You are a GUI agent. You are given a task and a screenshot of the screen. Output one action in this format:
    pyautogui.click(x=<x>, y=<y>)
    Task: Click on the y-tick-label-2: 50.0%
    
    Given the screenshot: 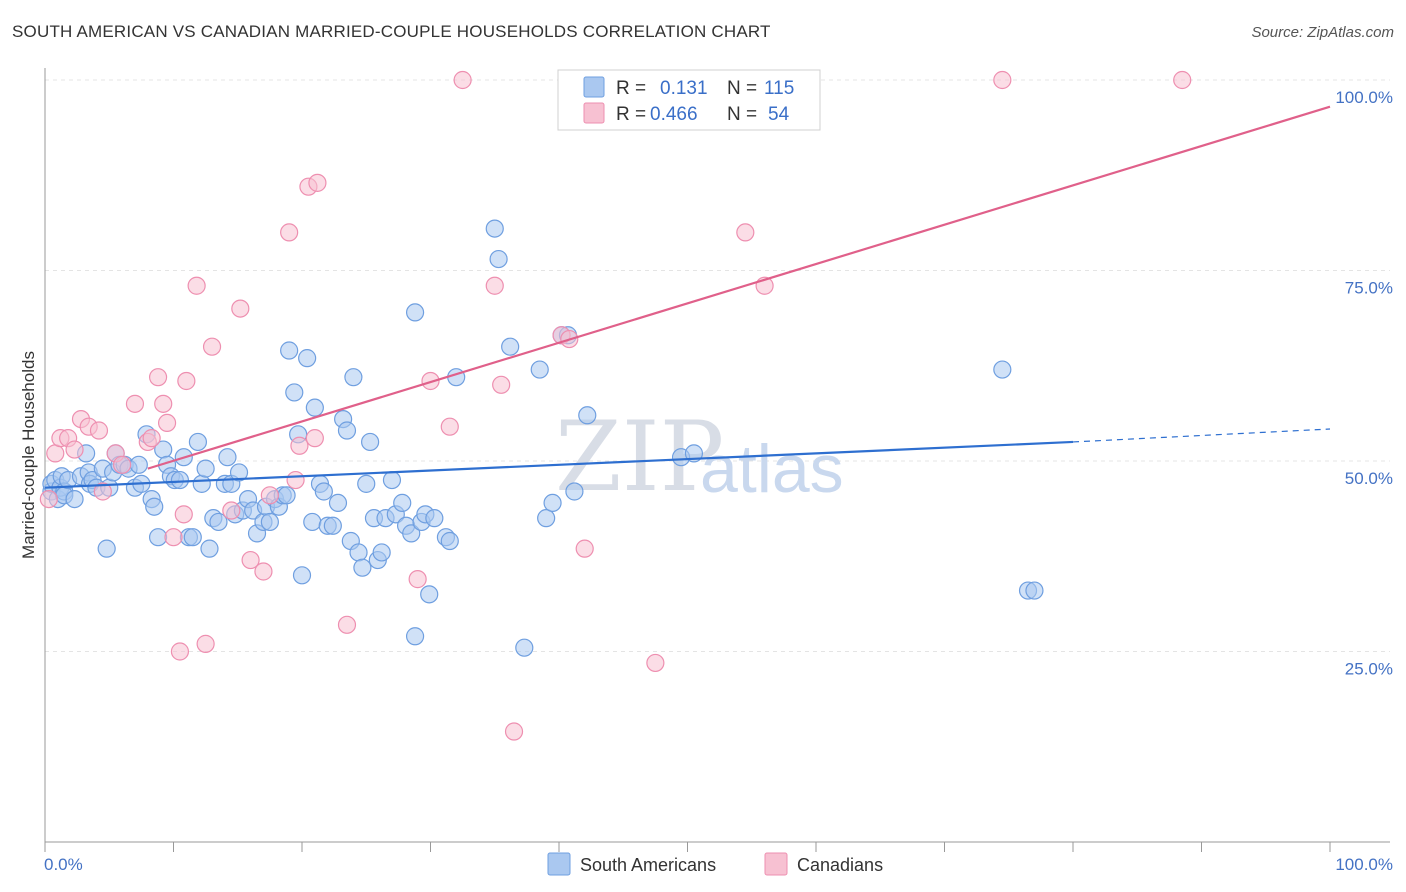 What is the action you would take?
    pyautogui.click(x=1369, y=478)
    